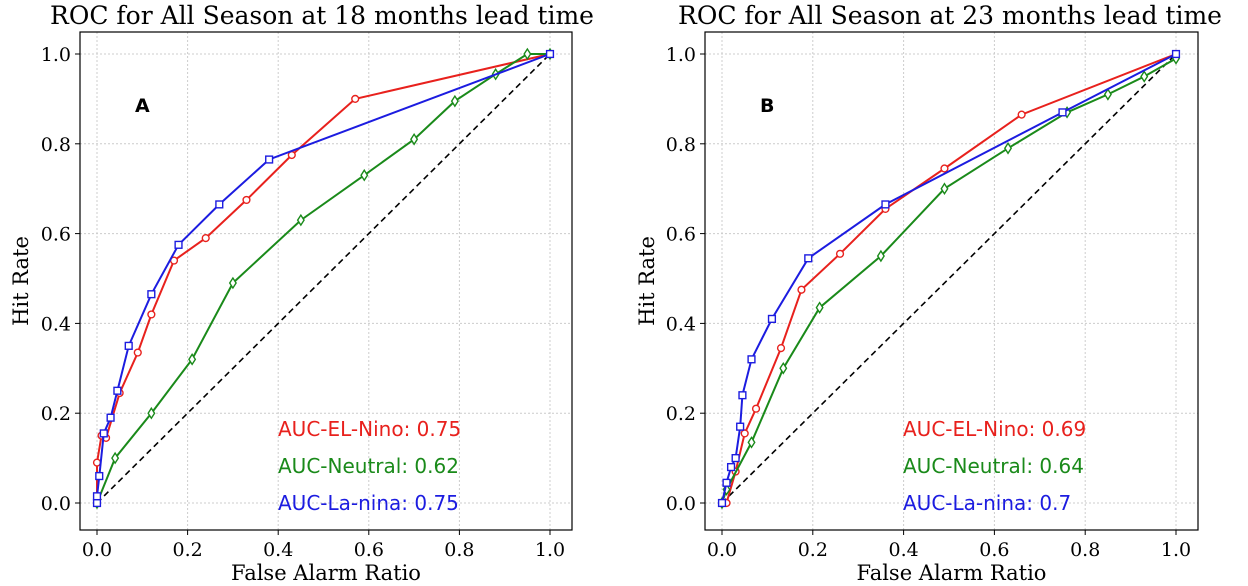 The image size is (1248, 586). I want to click on auc-annotation: AUC-La-nina: 0.75, so click(368, 503).